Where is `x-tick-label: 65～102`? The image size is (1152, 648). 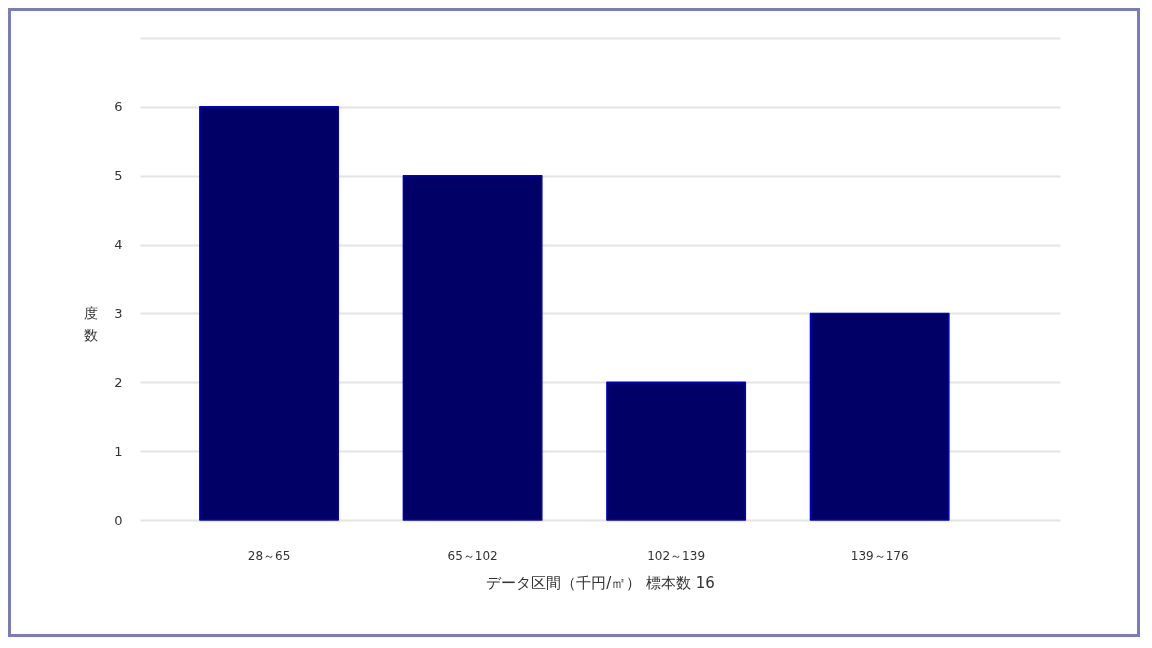
x-tick-label: 65～102 is located at coordinates (472, 555).